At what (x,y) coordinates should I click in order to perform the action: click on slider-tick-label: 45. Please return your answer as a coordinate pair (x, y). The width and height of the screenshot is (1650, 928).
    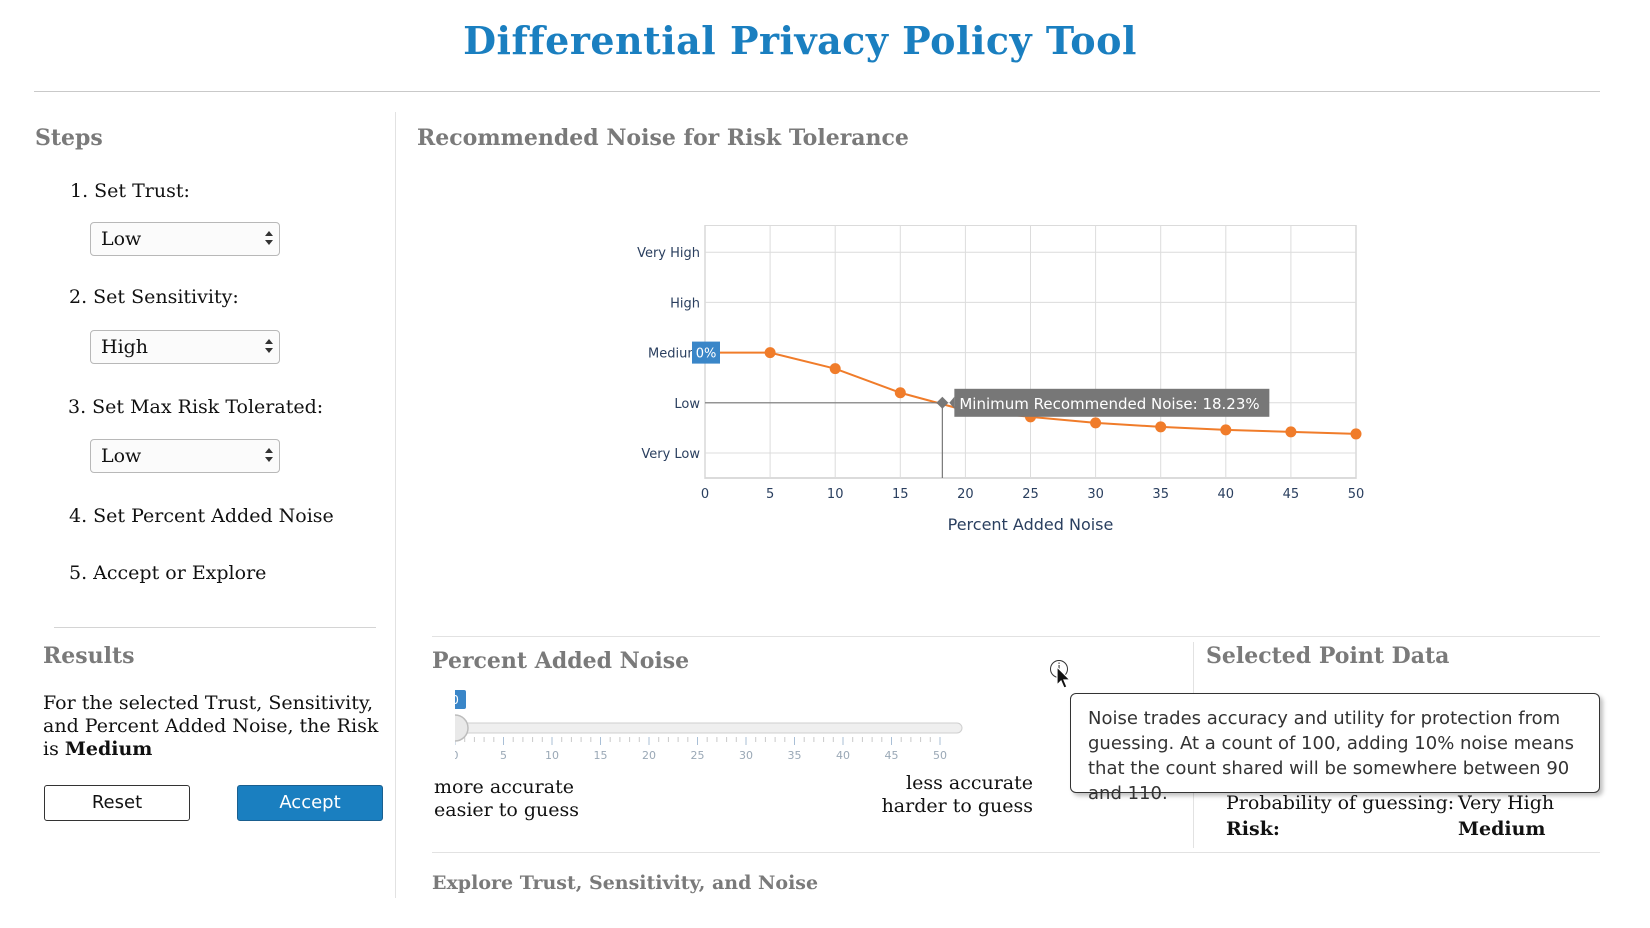
    Looking at the image, I should click on (892, 755).